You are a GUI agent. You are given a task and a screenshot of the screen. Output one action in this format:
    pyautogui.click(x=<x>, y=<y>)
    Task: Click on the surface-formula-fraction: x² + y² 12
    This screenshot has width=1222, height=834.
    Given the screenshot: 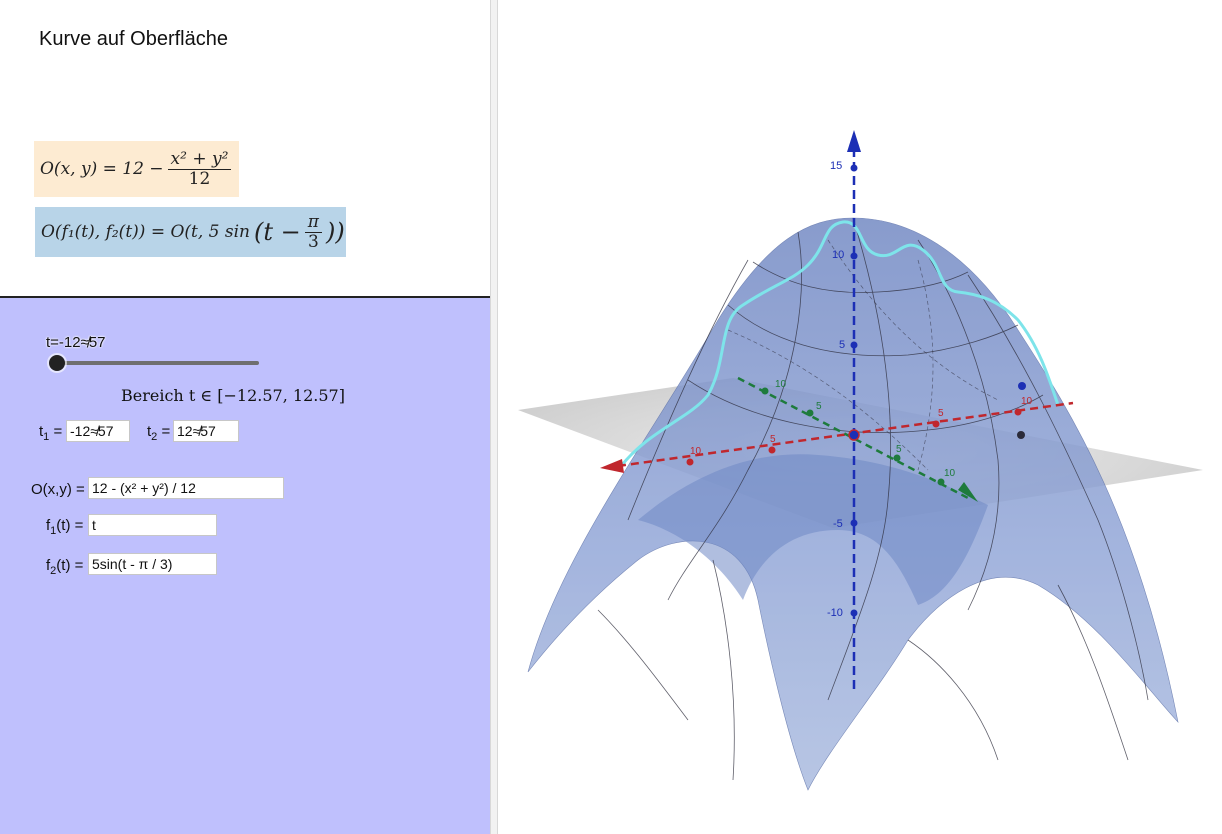 What is the action you would take?
    pyautogui.click(x=199, y=169)
    